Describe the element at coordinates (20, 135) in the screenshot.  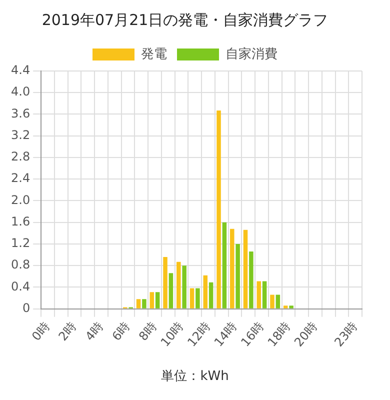
I see `y-tick-label: 3.2` at that location.